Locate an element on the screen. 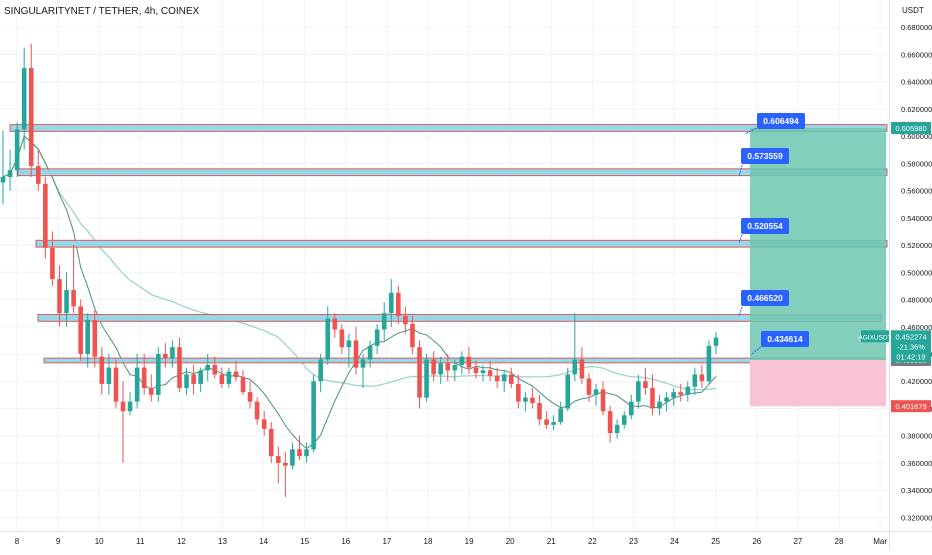 The image size is (932, 555). x-tick-label: 9 is located at coordinates (58, 541).